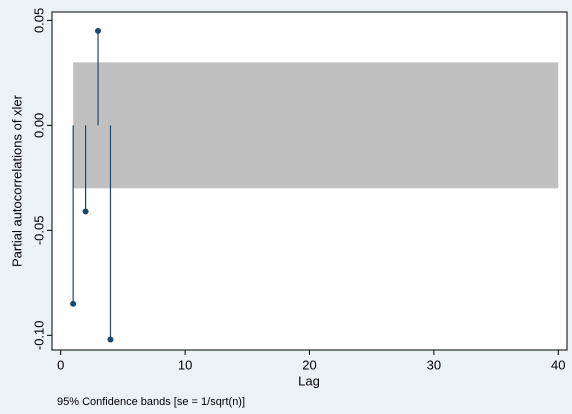 The image size is (572, 414). Describe the element at coordinates (38, 125) in the screenshot. I see `y-tick-label: 0.00` at that location.